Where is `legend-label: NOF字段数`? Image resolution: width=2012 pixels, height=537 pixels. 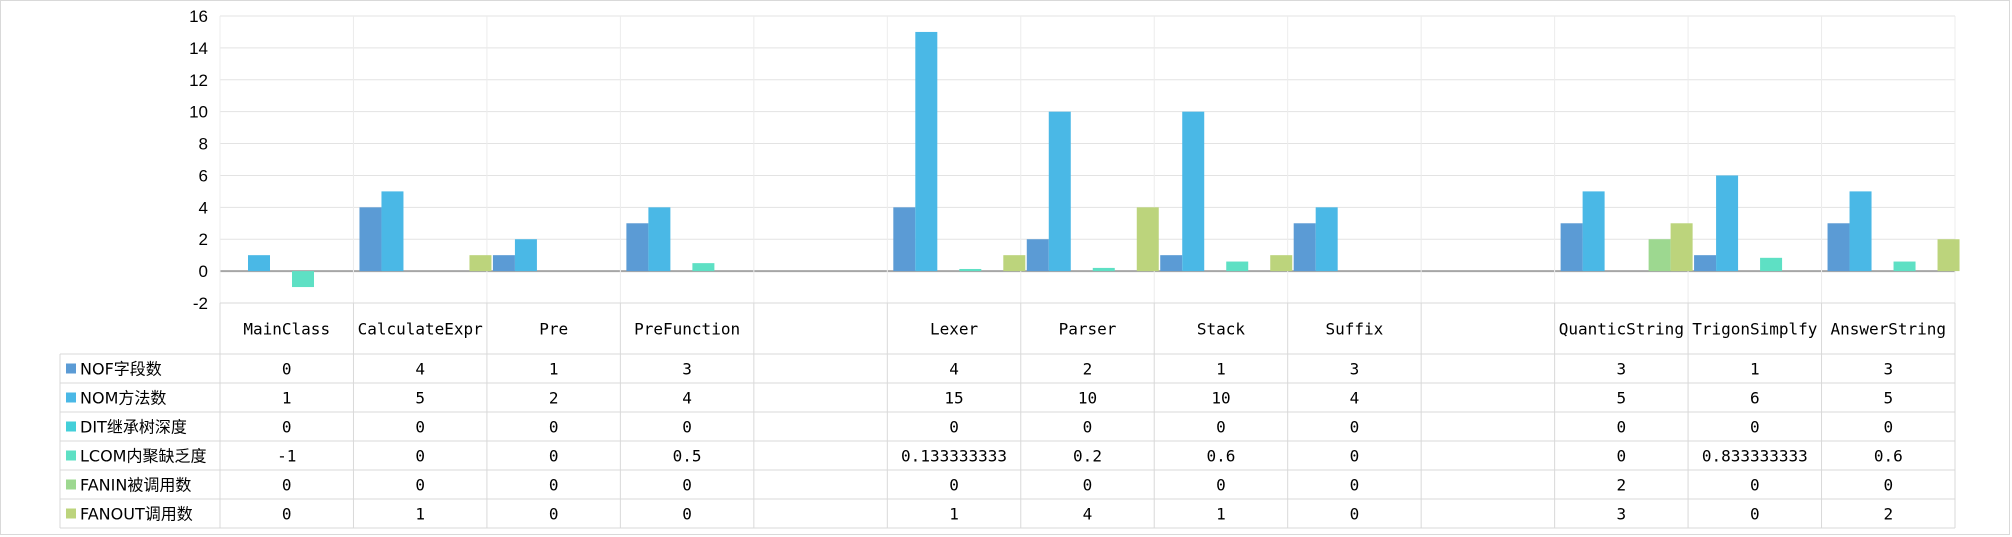
legend-label: NOF字段数 is located at coordinates (121, 369).